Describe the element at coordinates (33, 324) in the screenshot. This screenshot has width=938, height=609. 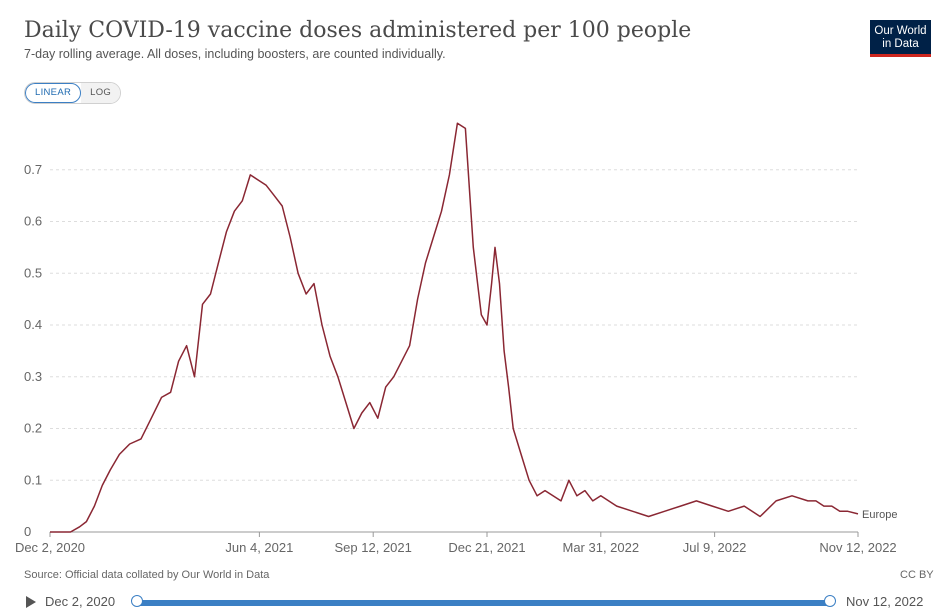
I see `y-tick-label: 0.4` at that location.